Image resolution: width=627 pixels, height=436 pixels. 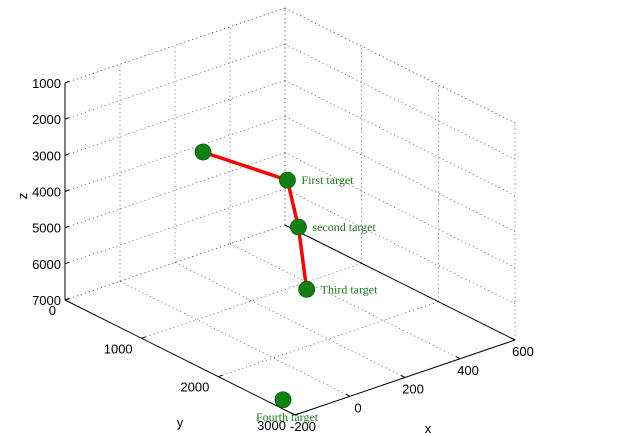 What do you see at coordinates (52, 310) in the screenshot?
I see `y-tick-label: 0` at bounding box center [52, 310].